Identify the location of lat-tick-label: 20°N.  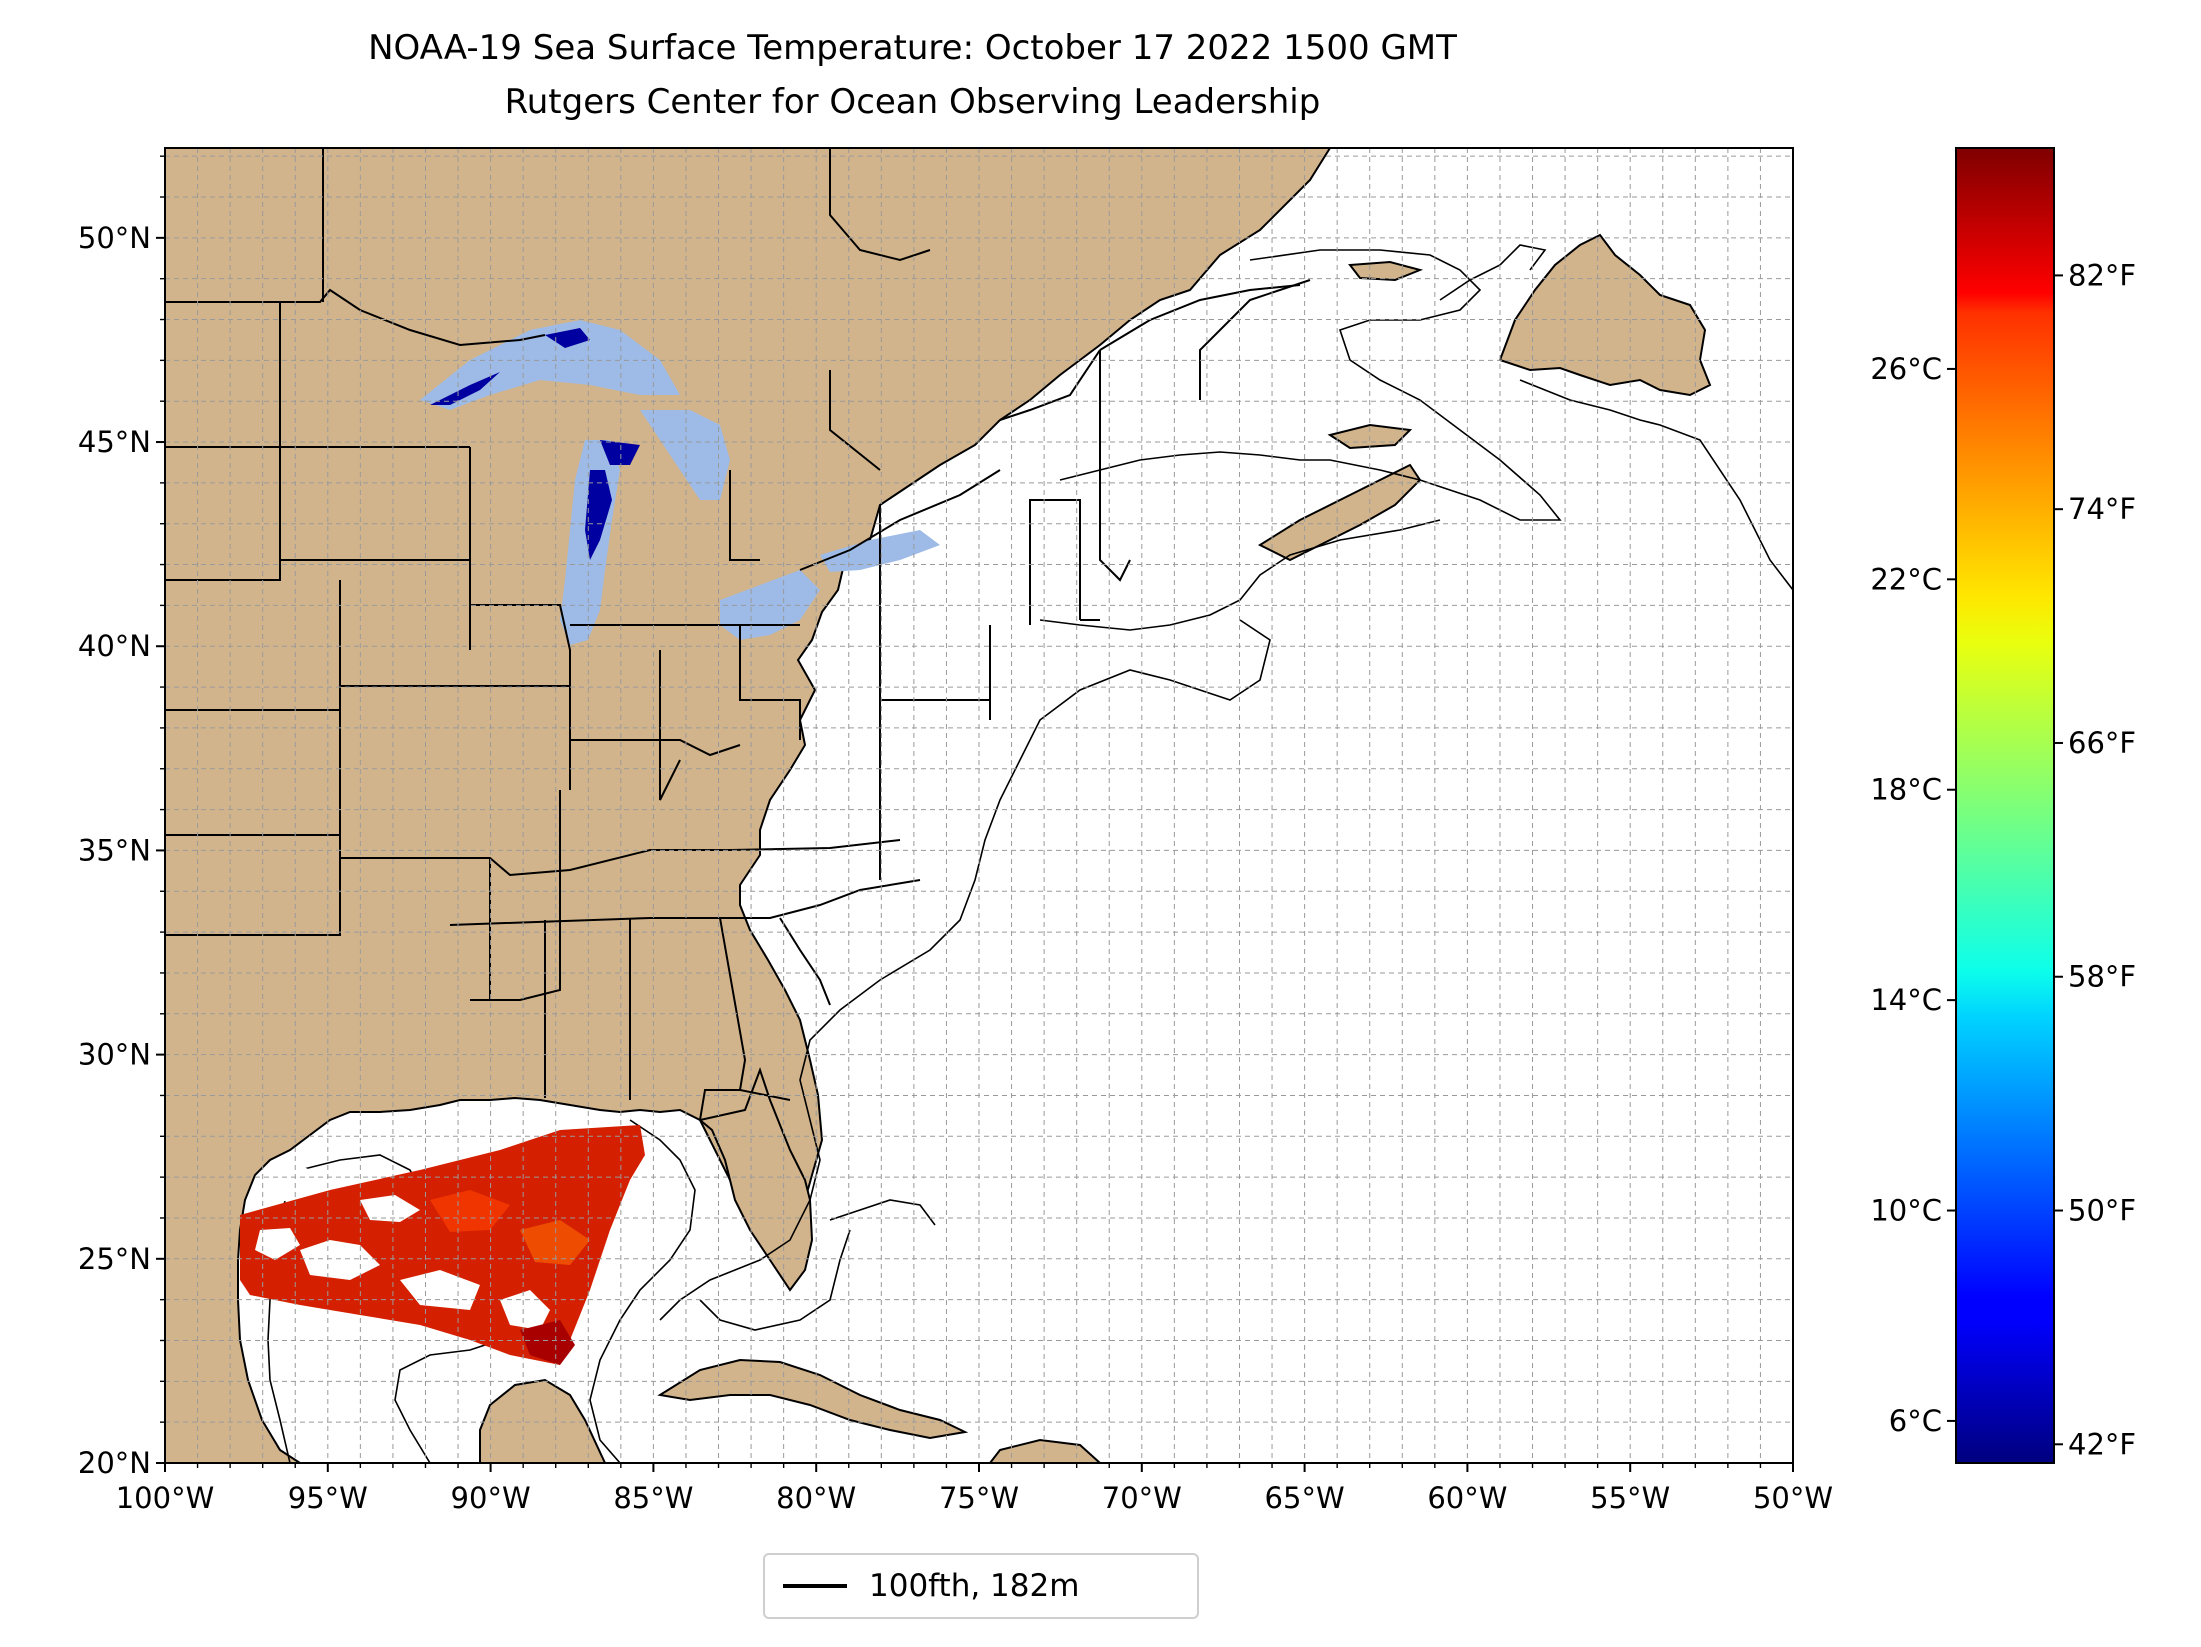
(114, 1463).